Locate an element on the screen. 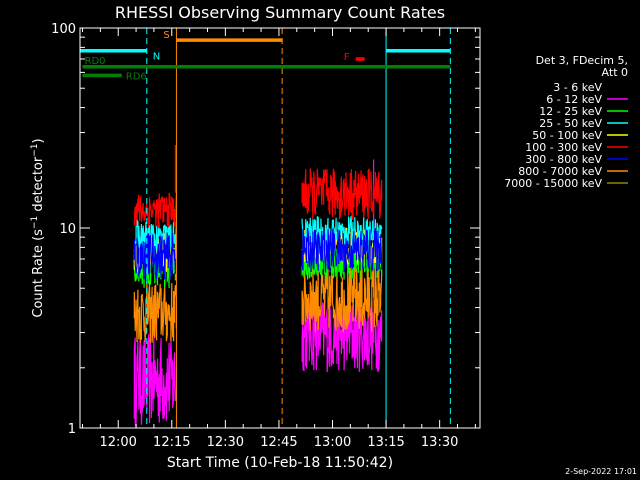 The height and width of the screenshot is (480, 640). y-tick-label: 10 is located at coordinates (67, 229).